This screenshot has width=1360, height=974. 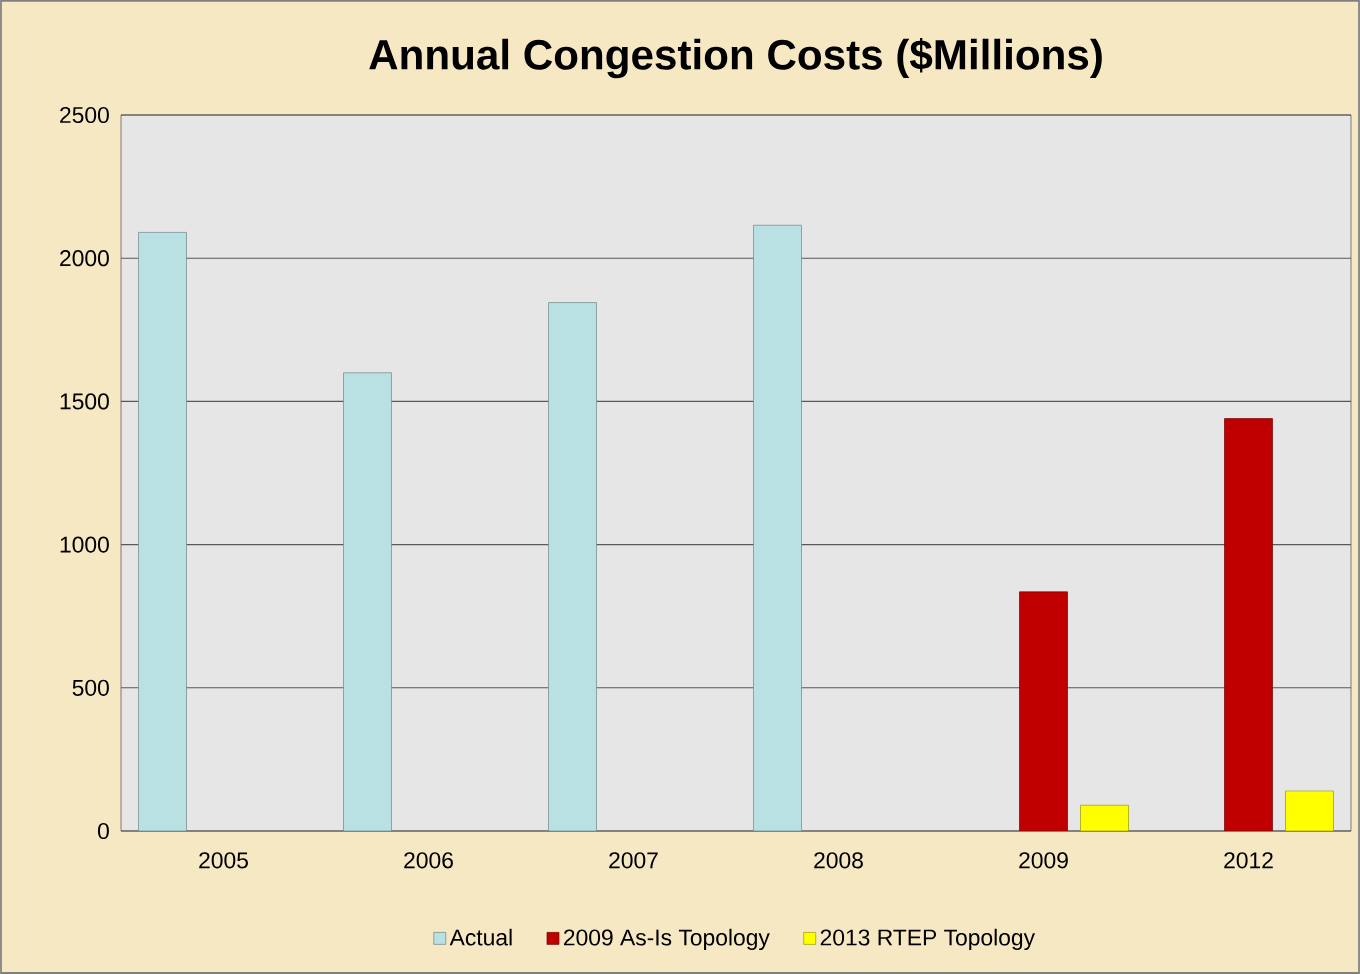 I want to click on chart-title: Annual Congestion Costs ($Millions), so click(x=735, y=58).